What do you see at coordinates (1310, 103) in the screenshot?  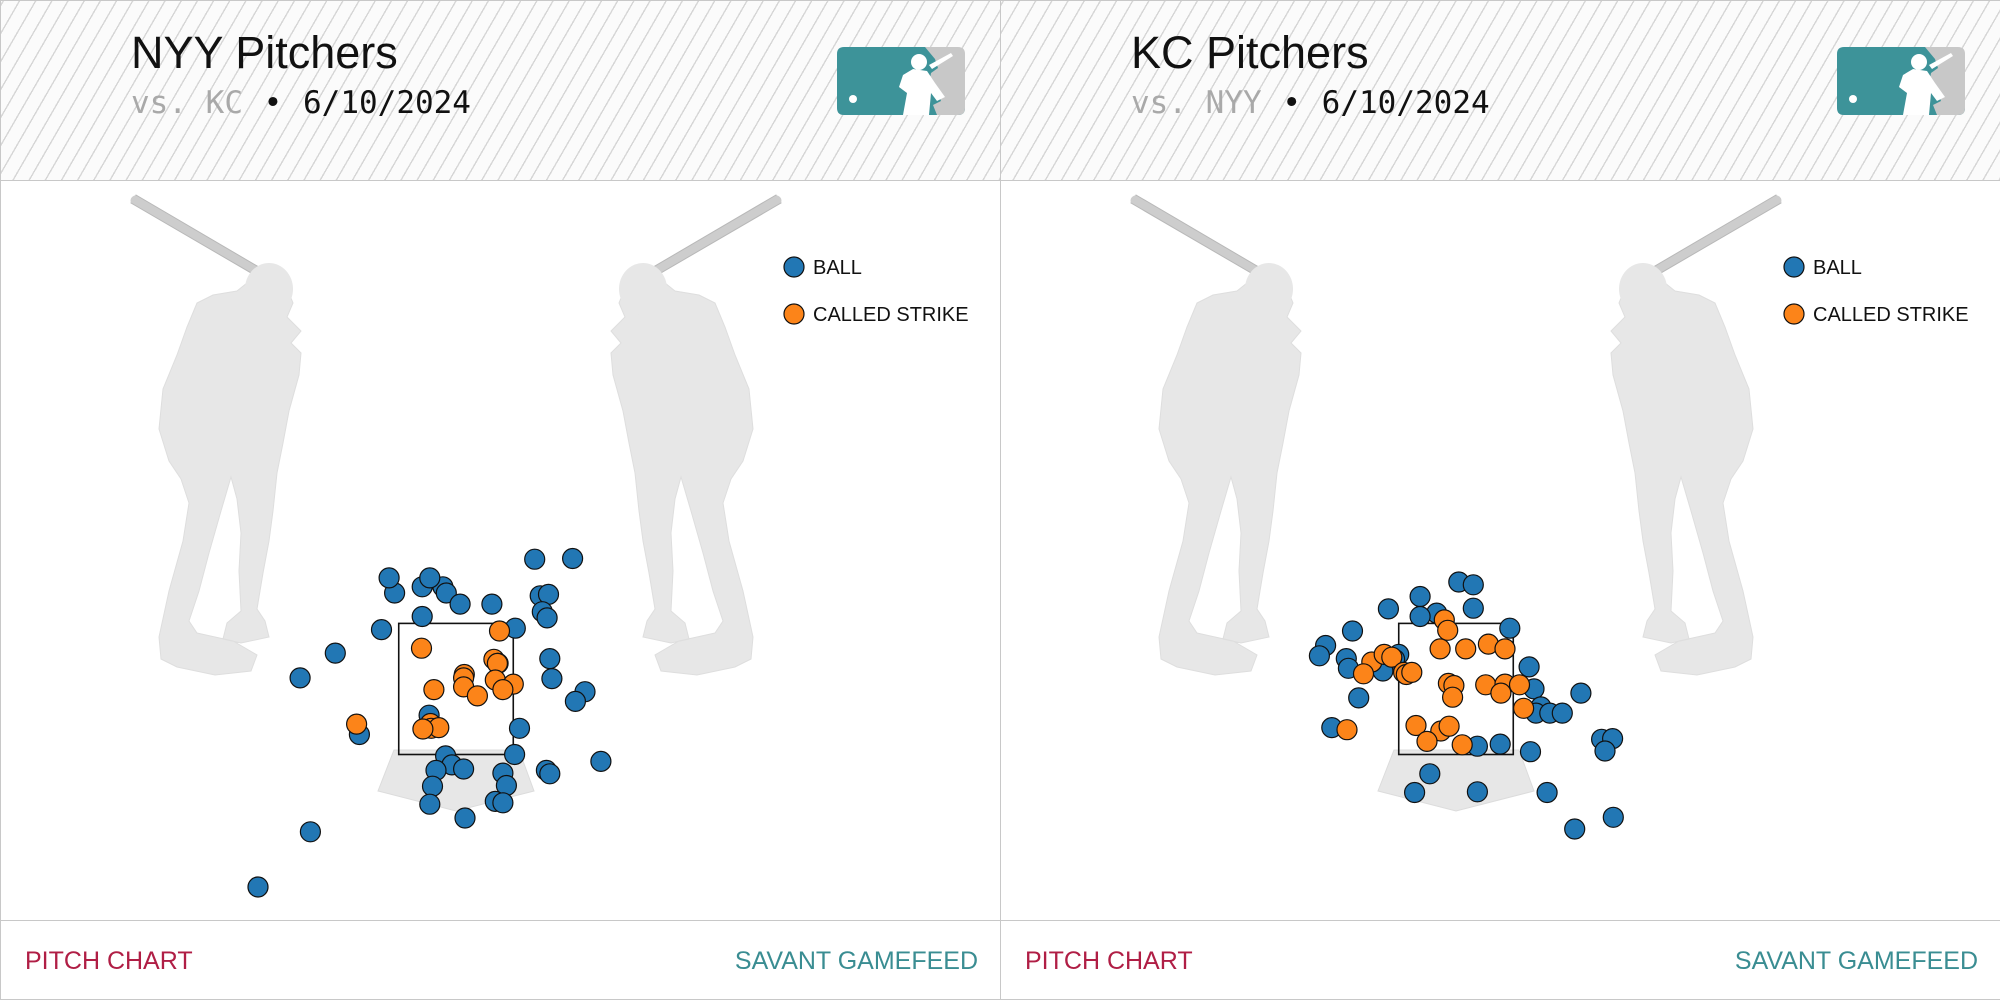 I see `panel-subtitle: vs. NYY • 6/10/2024` at bounding box center [1310, 103].